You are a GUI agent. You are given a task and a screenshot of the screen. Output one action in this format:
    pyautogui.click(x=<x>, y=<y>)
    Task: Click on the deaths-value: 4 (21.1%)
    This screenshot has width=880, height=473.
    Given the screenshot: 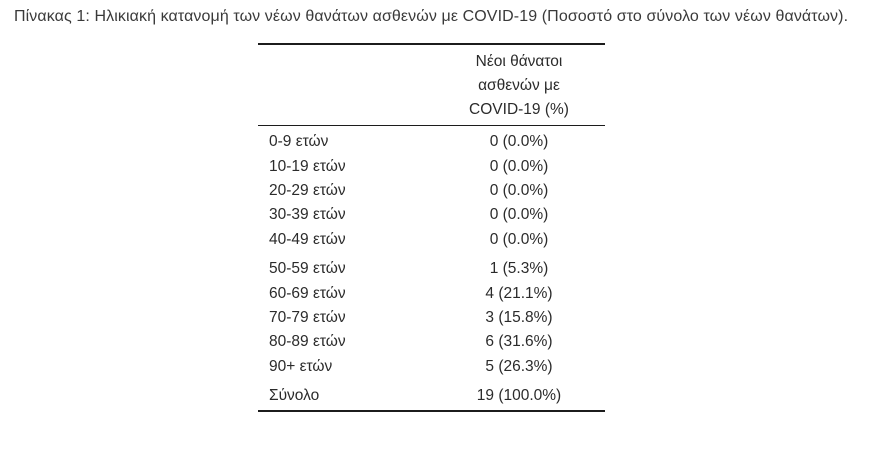 What is the action you would take?
    pyautogui.click(x=519, y=293)
    